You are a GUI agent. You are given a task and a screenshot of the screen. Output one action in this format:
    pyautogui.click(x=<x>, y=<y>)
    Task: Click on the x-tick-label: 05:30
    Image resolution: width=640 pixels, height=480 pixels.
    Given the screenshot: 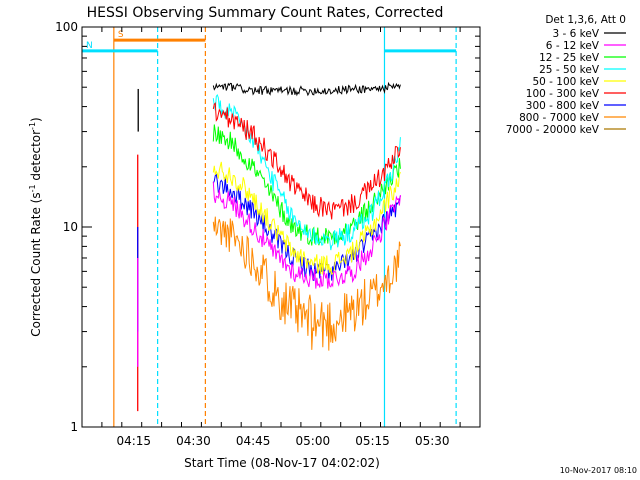 What is the action you would take?
    pyautogui.click(x=432, y=441)
    